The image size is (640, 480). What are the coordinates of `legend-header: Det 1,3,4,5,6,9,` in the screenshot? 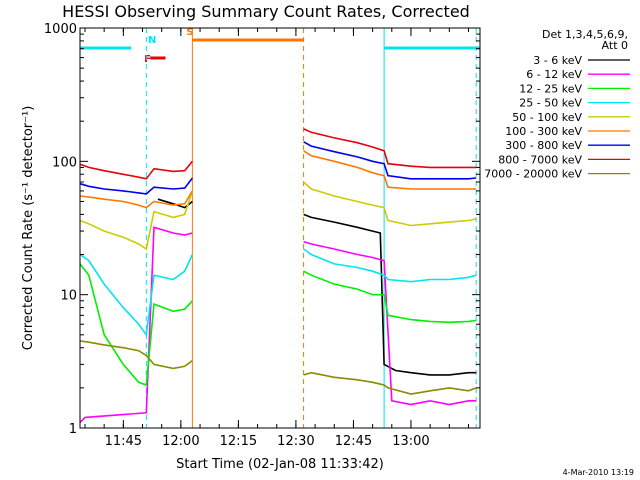 It's located at (585, 34).